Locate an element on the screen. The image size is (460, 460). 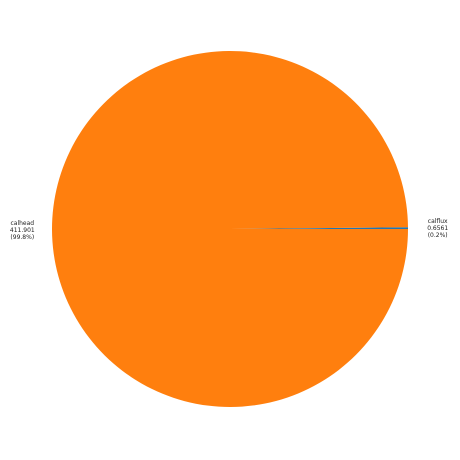
pie-slice-calflux is located at coordinates (319, 228).